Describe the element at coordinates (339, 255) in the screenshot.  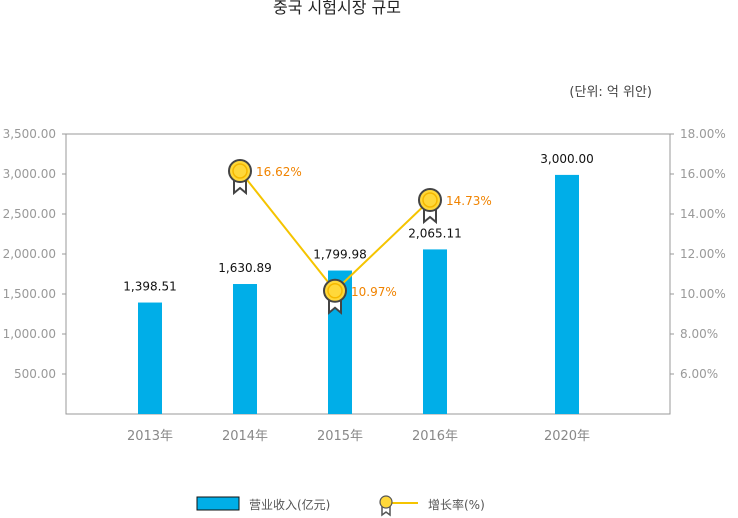
I see `bar-value-label: 1,799.98` at that location.